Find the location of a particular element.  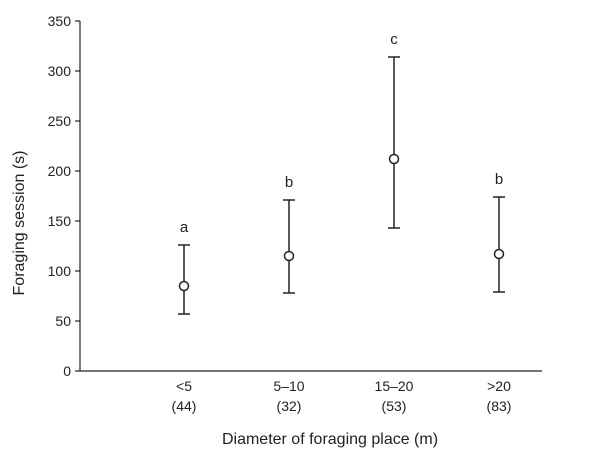

x-tick-label: 15–20 is located at coordinates (394, 386).